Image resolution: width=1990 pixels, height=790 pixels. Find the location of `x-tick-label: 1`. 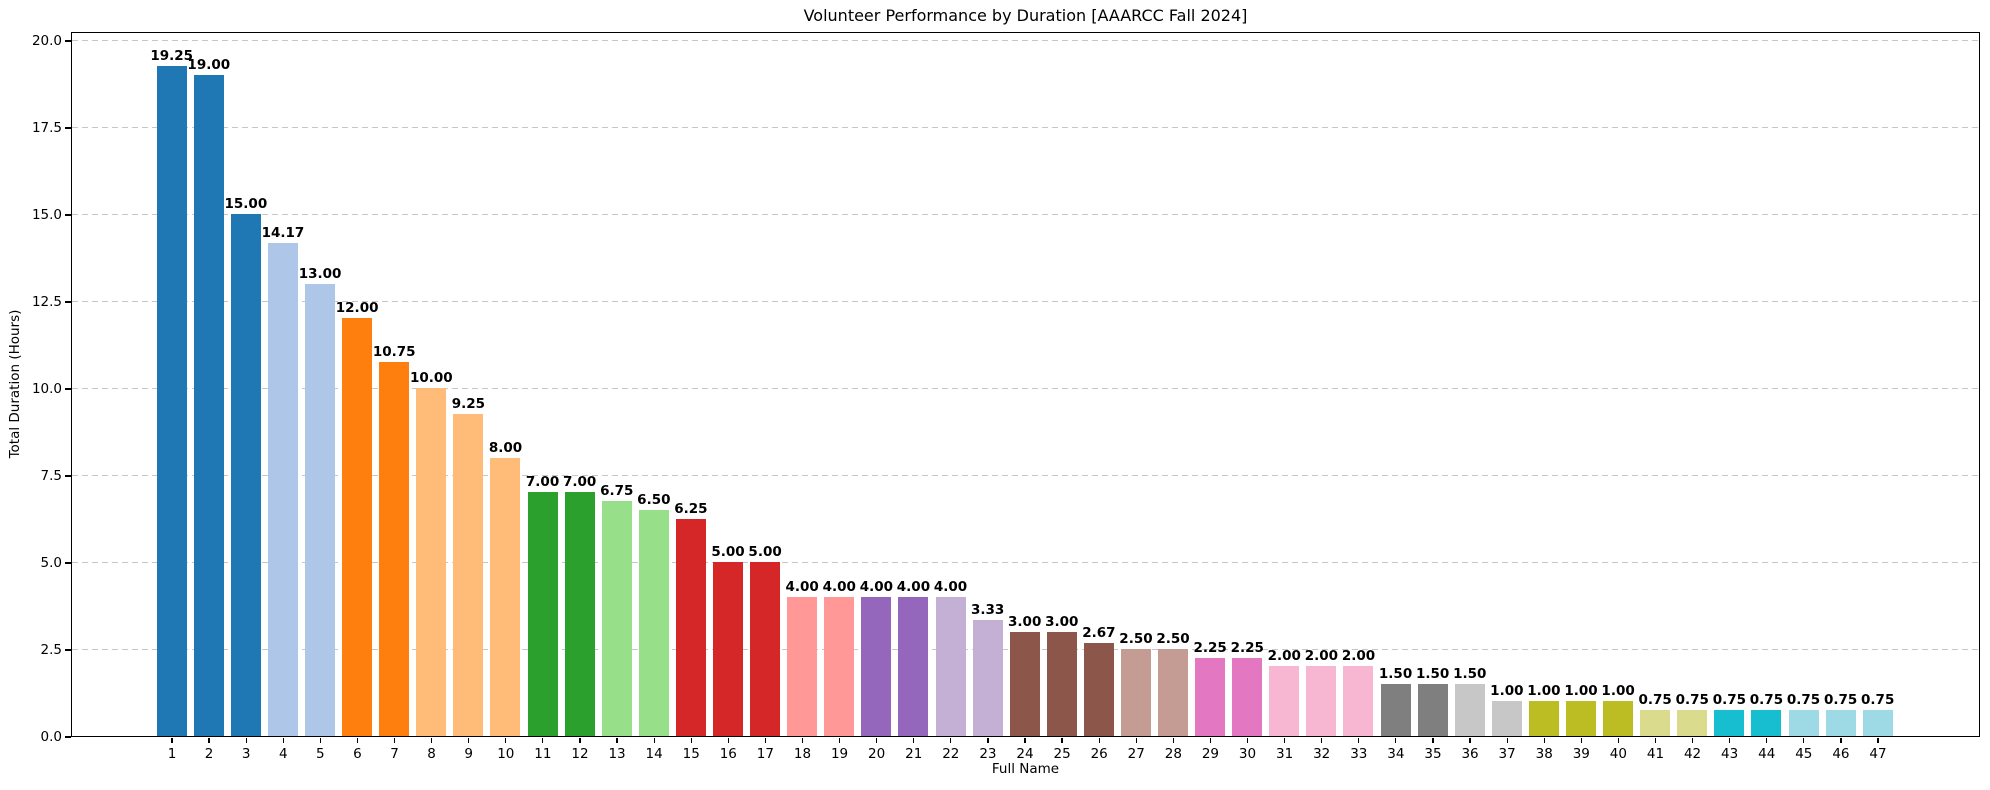

x-tick-label: 1 is located at coordinates (172, 754).